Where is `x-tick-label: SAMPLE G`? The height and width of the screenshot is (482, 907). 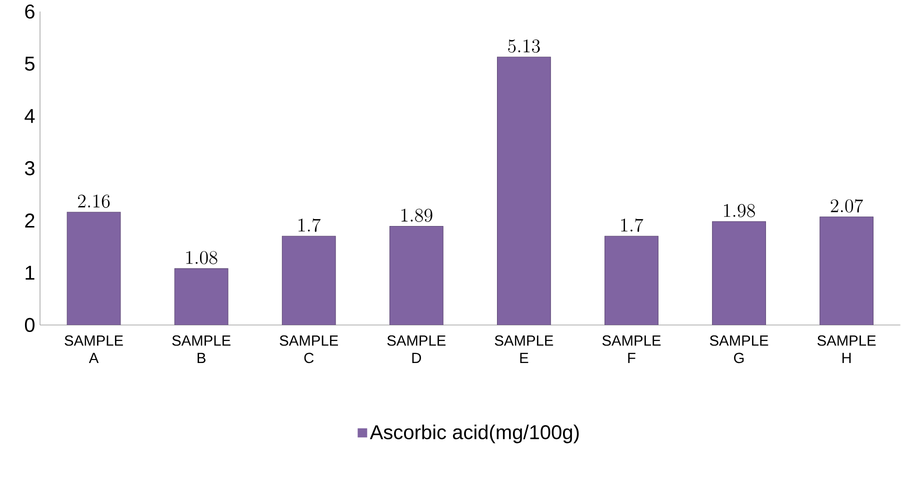 x-tick-label: SAMPLE G is located at coordinates (739, 349).